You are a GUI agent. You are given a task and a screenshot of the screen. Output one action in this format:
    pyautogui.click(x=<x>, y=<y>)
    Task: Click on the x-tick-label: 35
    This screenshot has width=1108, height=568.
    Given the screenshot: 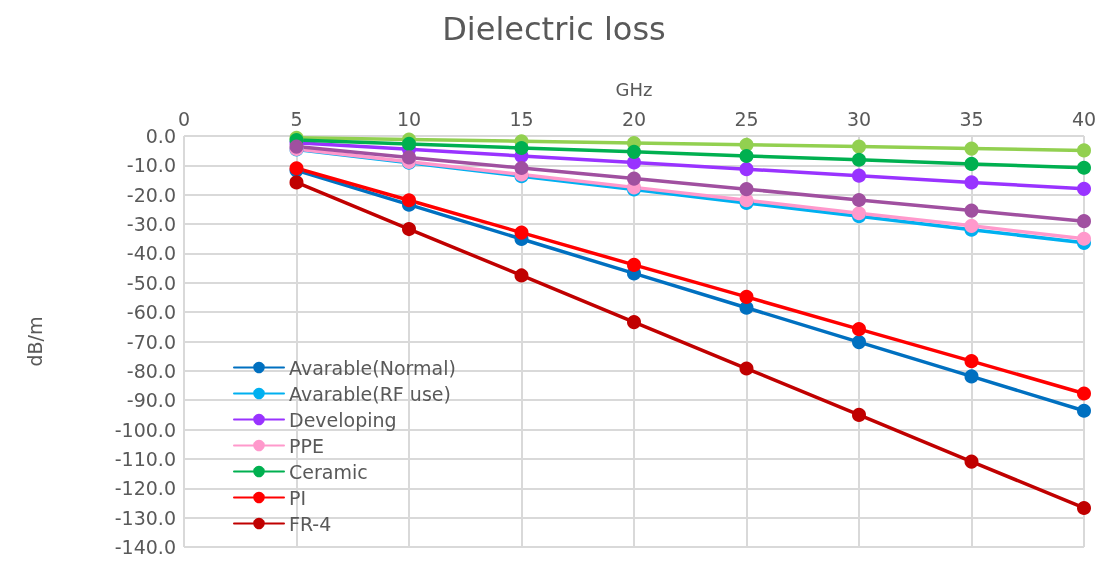 What is the action you would take?
    pyautogui.click(x=971, y=118)
    